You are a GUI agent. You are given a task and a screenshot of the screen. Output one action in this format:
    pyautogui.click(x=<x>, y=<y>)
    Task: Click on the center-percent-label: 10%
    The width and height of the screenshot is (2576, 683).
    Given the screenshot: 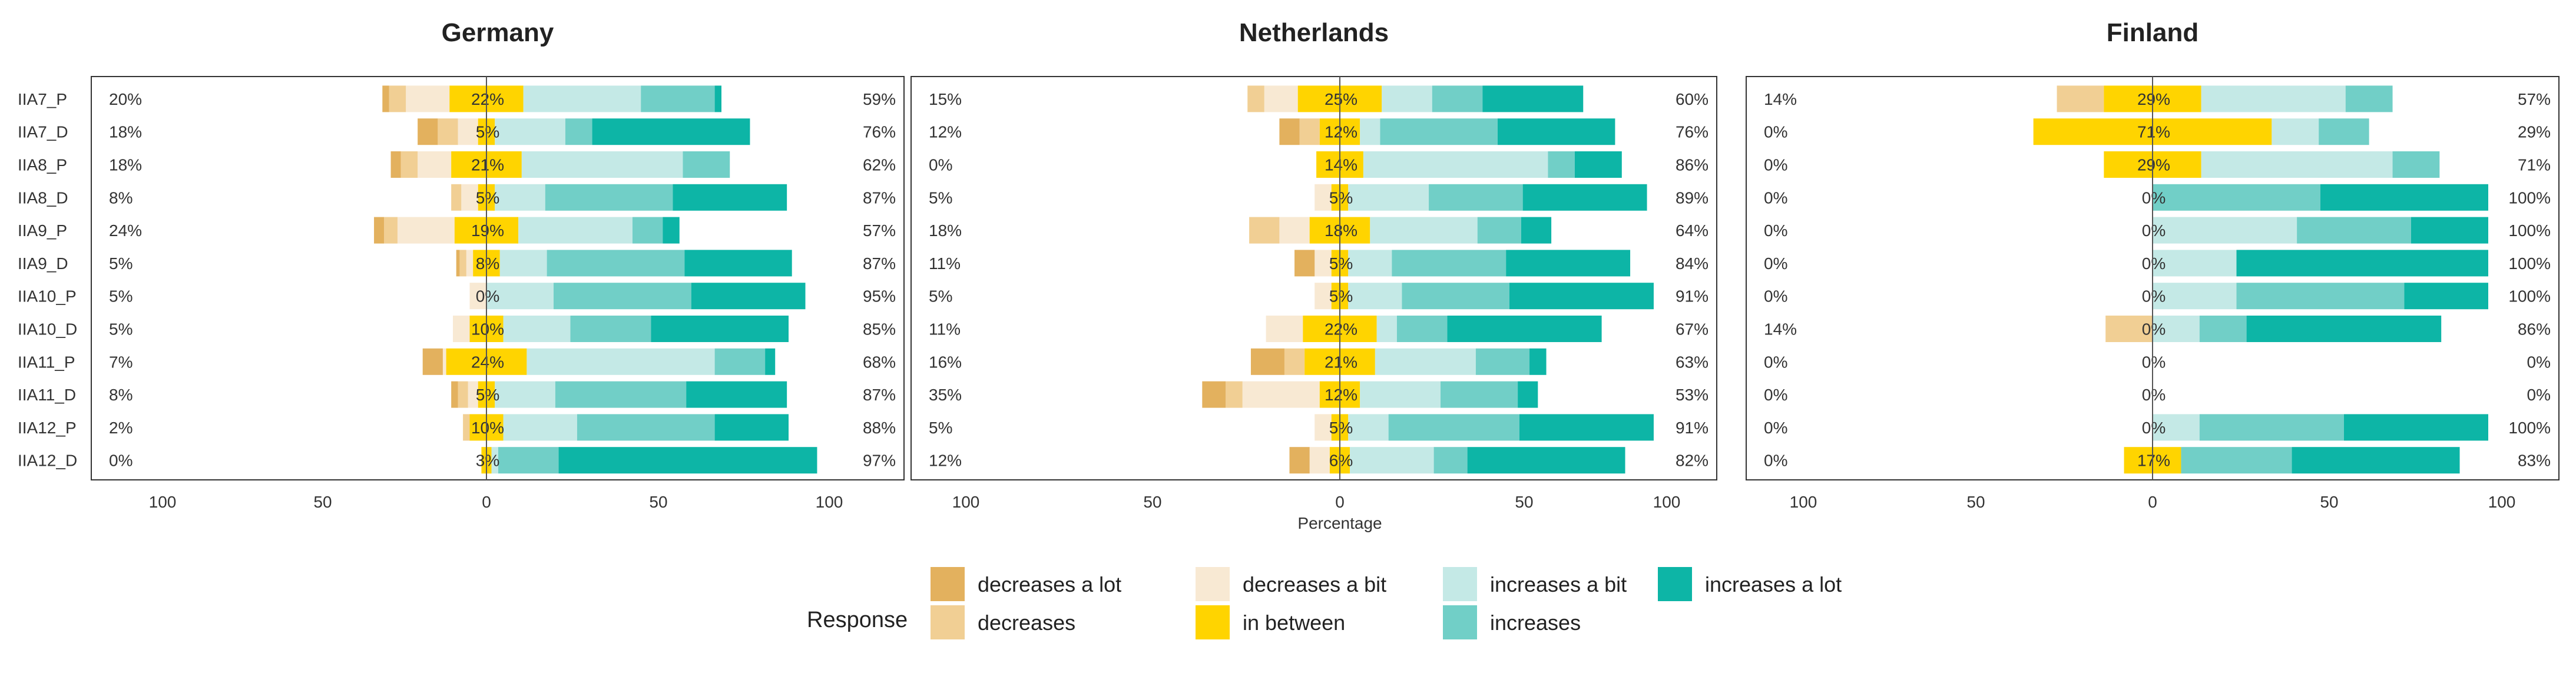 What is the action you would take?
    pyautogui.click(x=487, y=329)
    